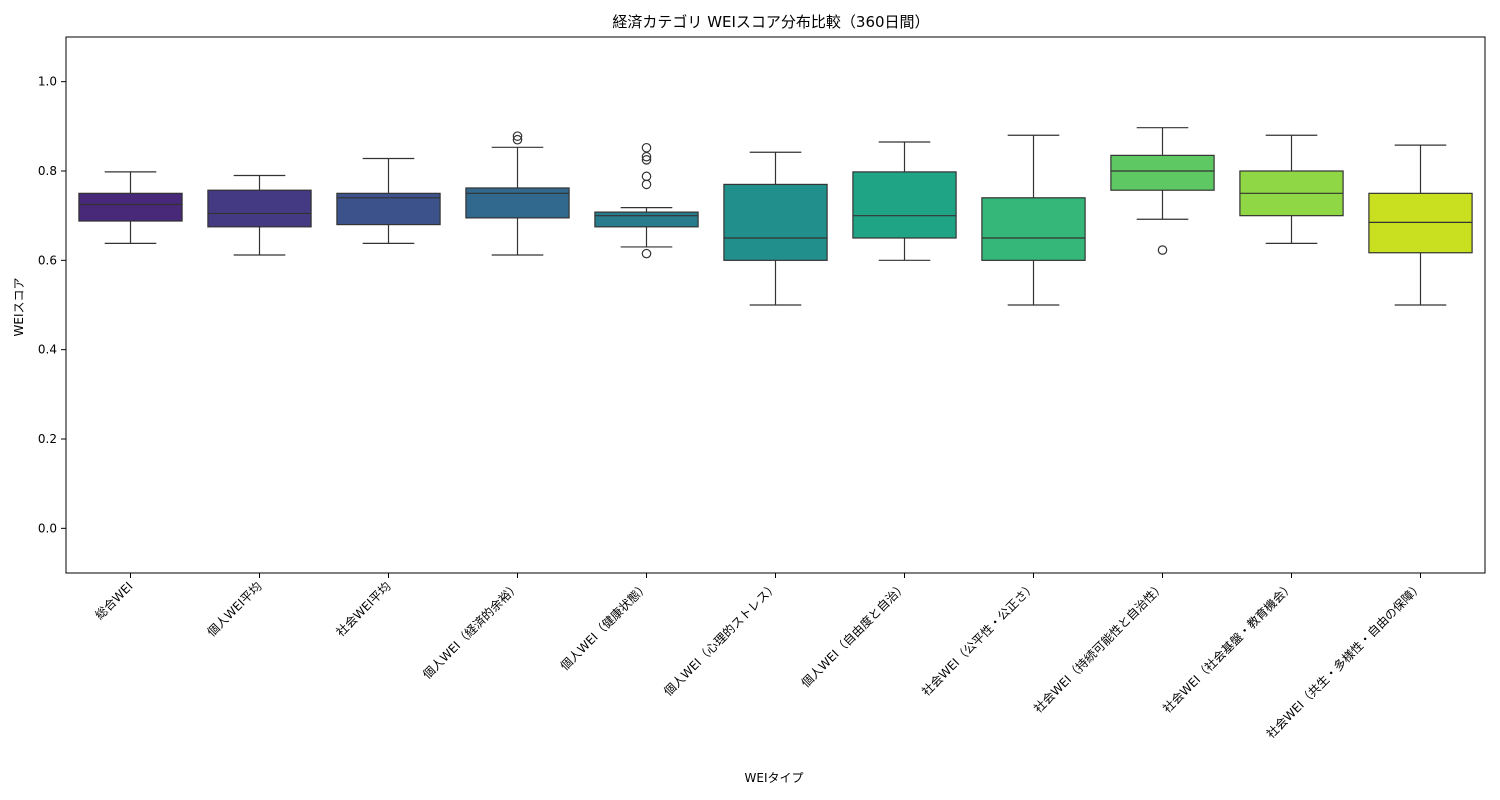 Image resolution: width=1500 pixels, height=800 pixels. Describe the element at coordinates (47, 171) in the screenshot. I see `y-tick-label: 0.8` at that location.